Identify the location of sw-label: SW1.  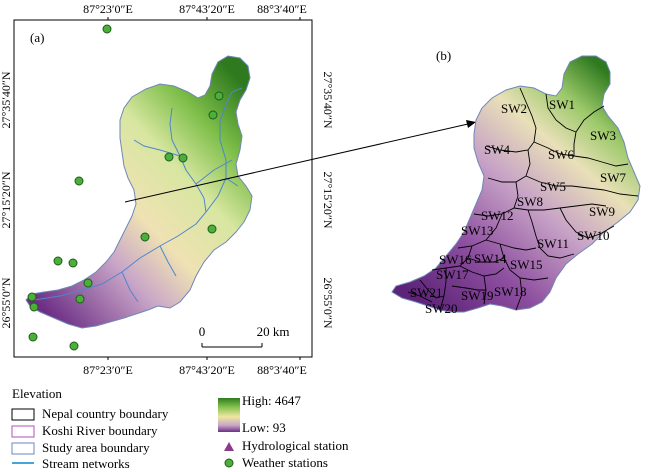
(562, 104).